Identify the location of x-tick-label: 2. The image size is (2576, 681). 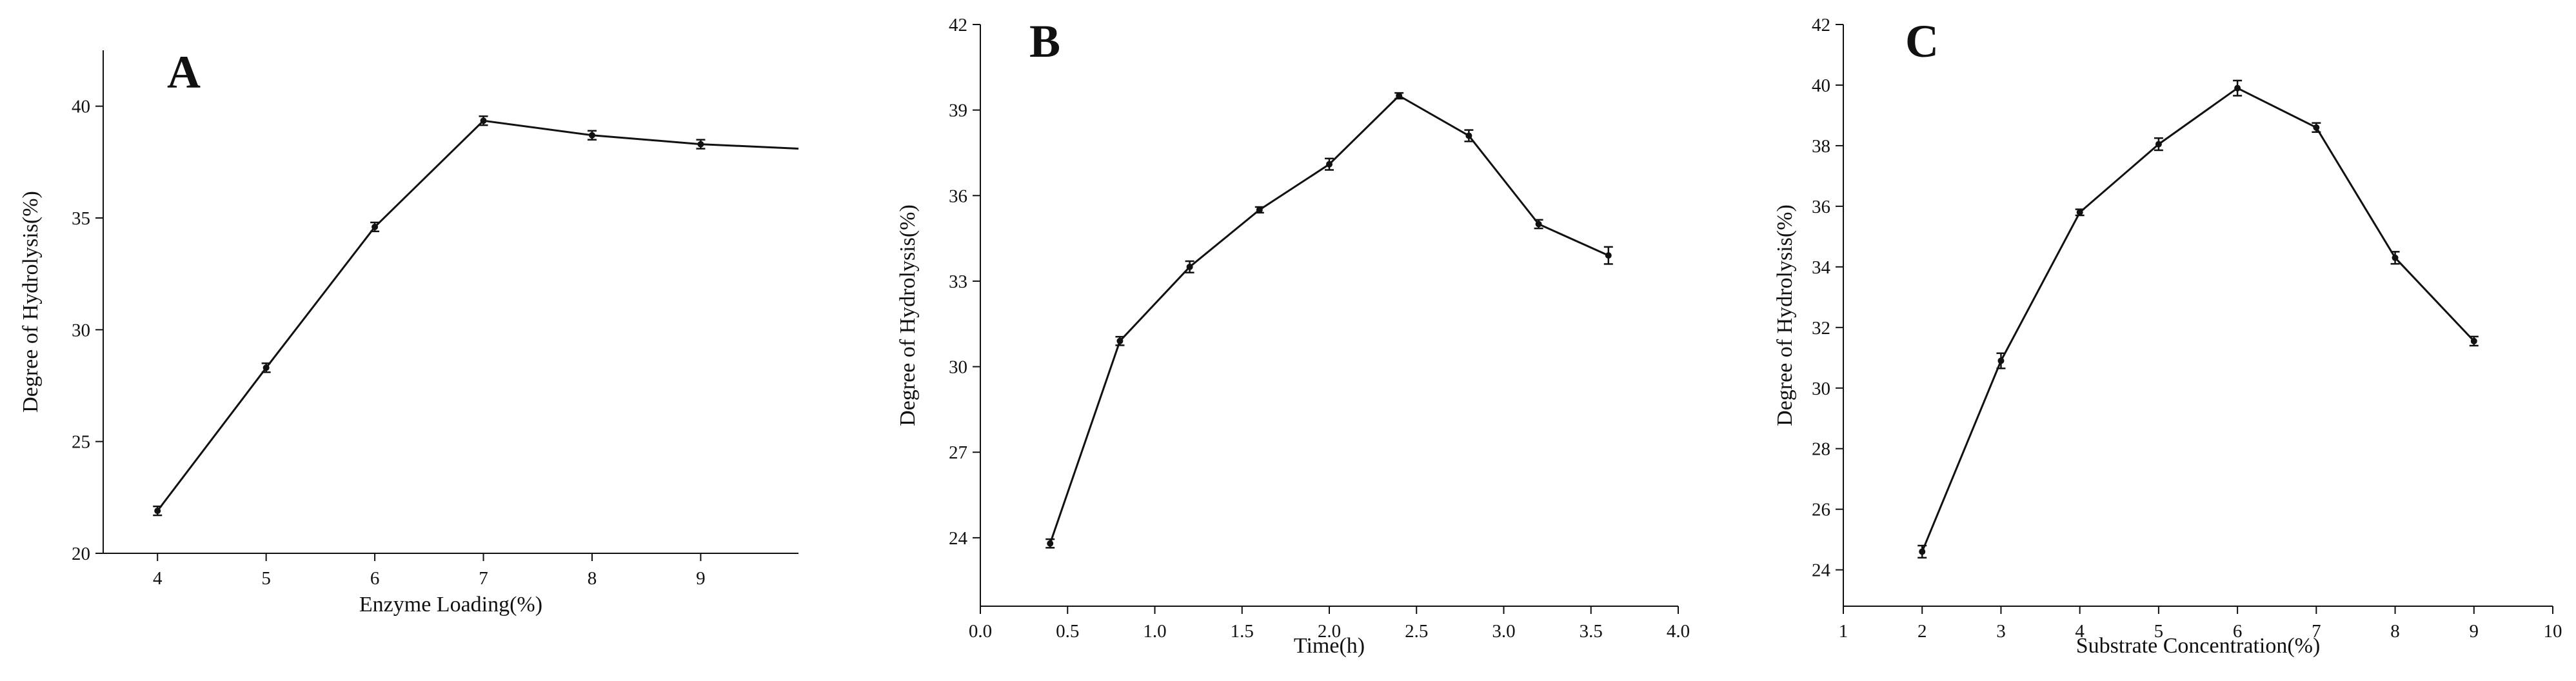
(1922, 632).